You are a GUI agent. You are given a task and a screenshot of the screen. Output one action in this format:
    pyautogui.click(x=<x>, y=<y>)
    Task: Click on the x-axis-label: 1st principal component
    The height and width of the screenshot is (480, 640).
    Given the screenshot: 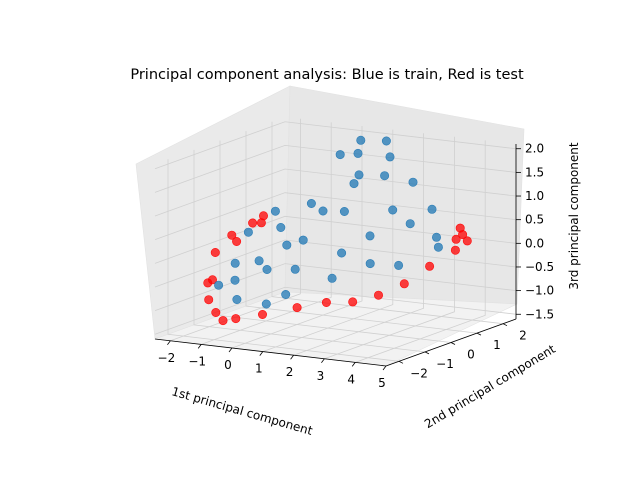 What is the action you would take?
    pyautogui.click(x=242, y=411)
    